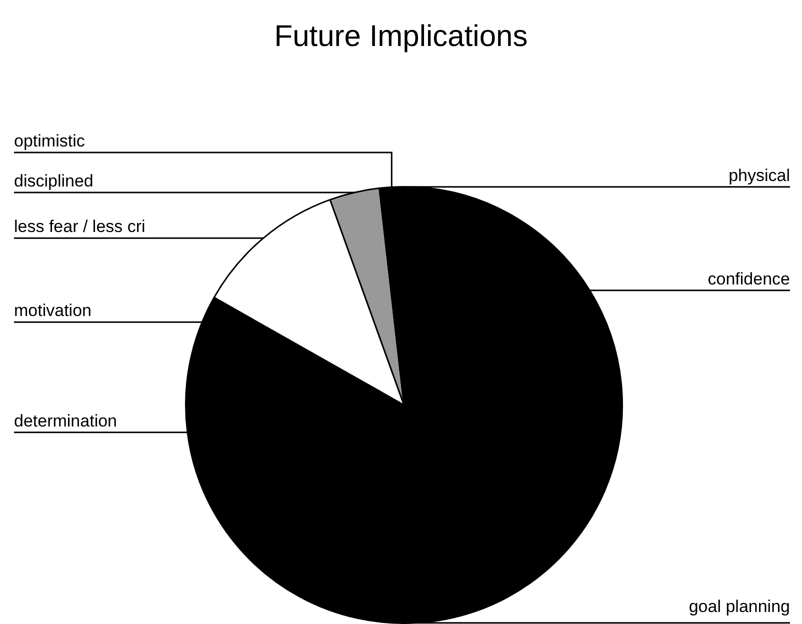 The height and width of the screenshot is (624, 802). I want to click on slice-label: motivation, so click(53, 310).